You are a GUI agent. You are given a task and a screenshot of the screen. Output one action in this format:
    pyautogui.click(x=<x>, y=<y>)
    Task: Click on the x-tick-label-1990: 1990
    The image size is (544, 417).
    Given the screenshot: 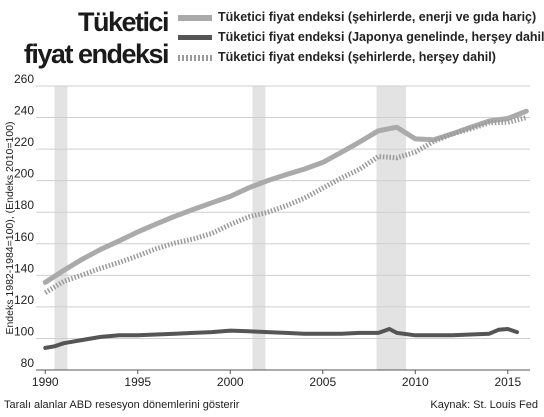 What is the action you would take?
    pyautogui.click(x=45, y=382)
    